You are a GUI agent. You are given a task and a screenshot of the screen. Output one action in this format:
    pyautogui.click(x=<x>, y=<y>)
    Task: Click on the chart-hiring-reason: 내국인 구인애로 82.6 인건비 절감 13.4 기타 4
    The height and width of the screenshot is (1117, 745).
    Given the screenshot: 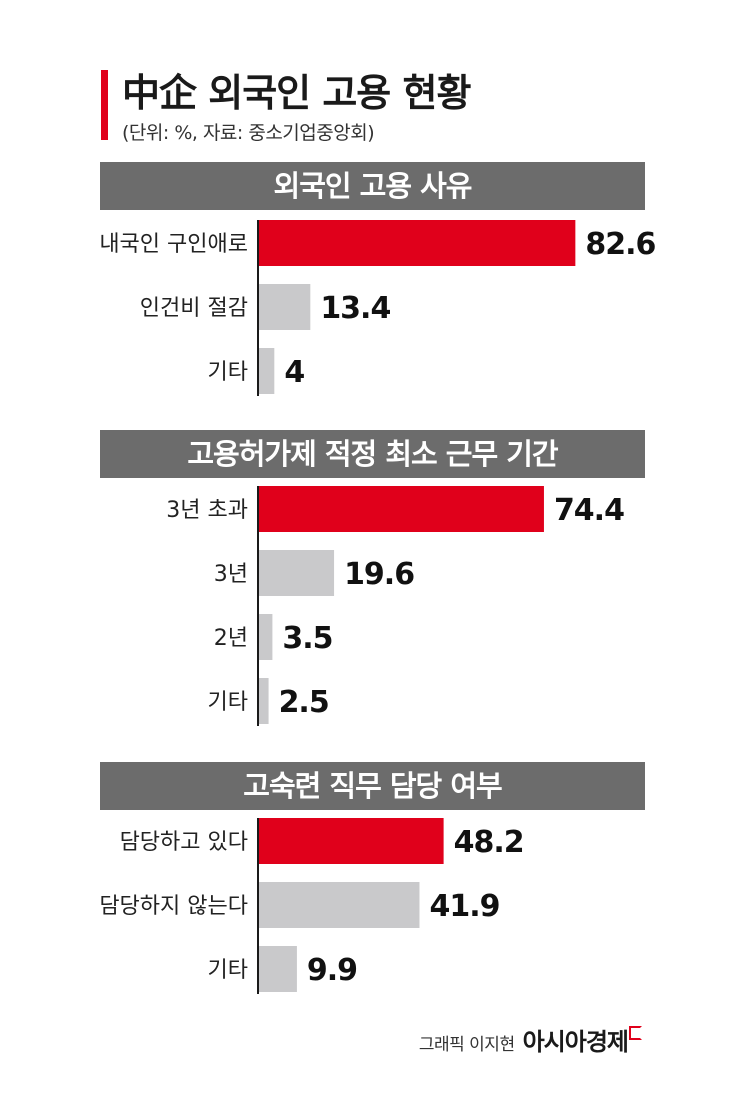 What is the action you would take?
    pyautogui.click(x=378, y=308)
    